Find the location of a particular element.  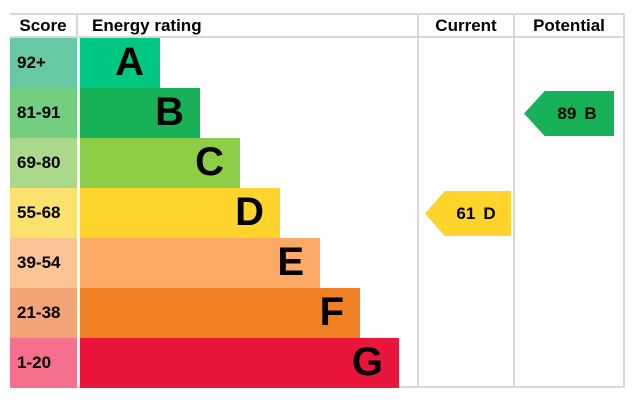

potential-column-divider is located at coordinates (514, 200).